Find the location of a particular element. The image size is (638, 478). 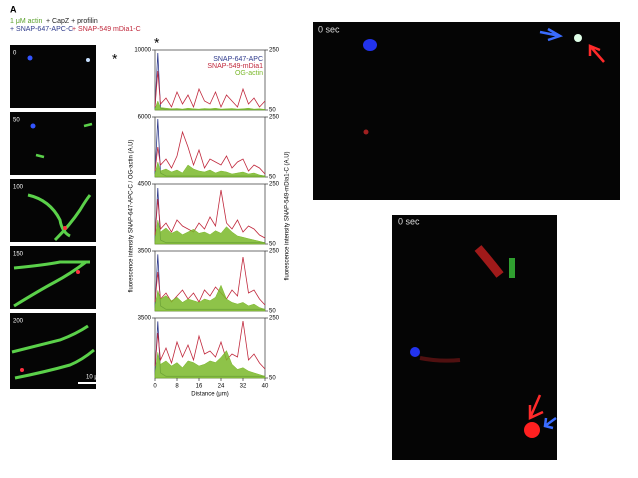

header-actin: 1 μM actin is located at coordinates (26, 21).